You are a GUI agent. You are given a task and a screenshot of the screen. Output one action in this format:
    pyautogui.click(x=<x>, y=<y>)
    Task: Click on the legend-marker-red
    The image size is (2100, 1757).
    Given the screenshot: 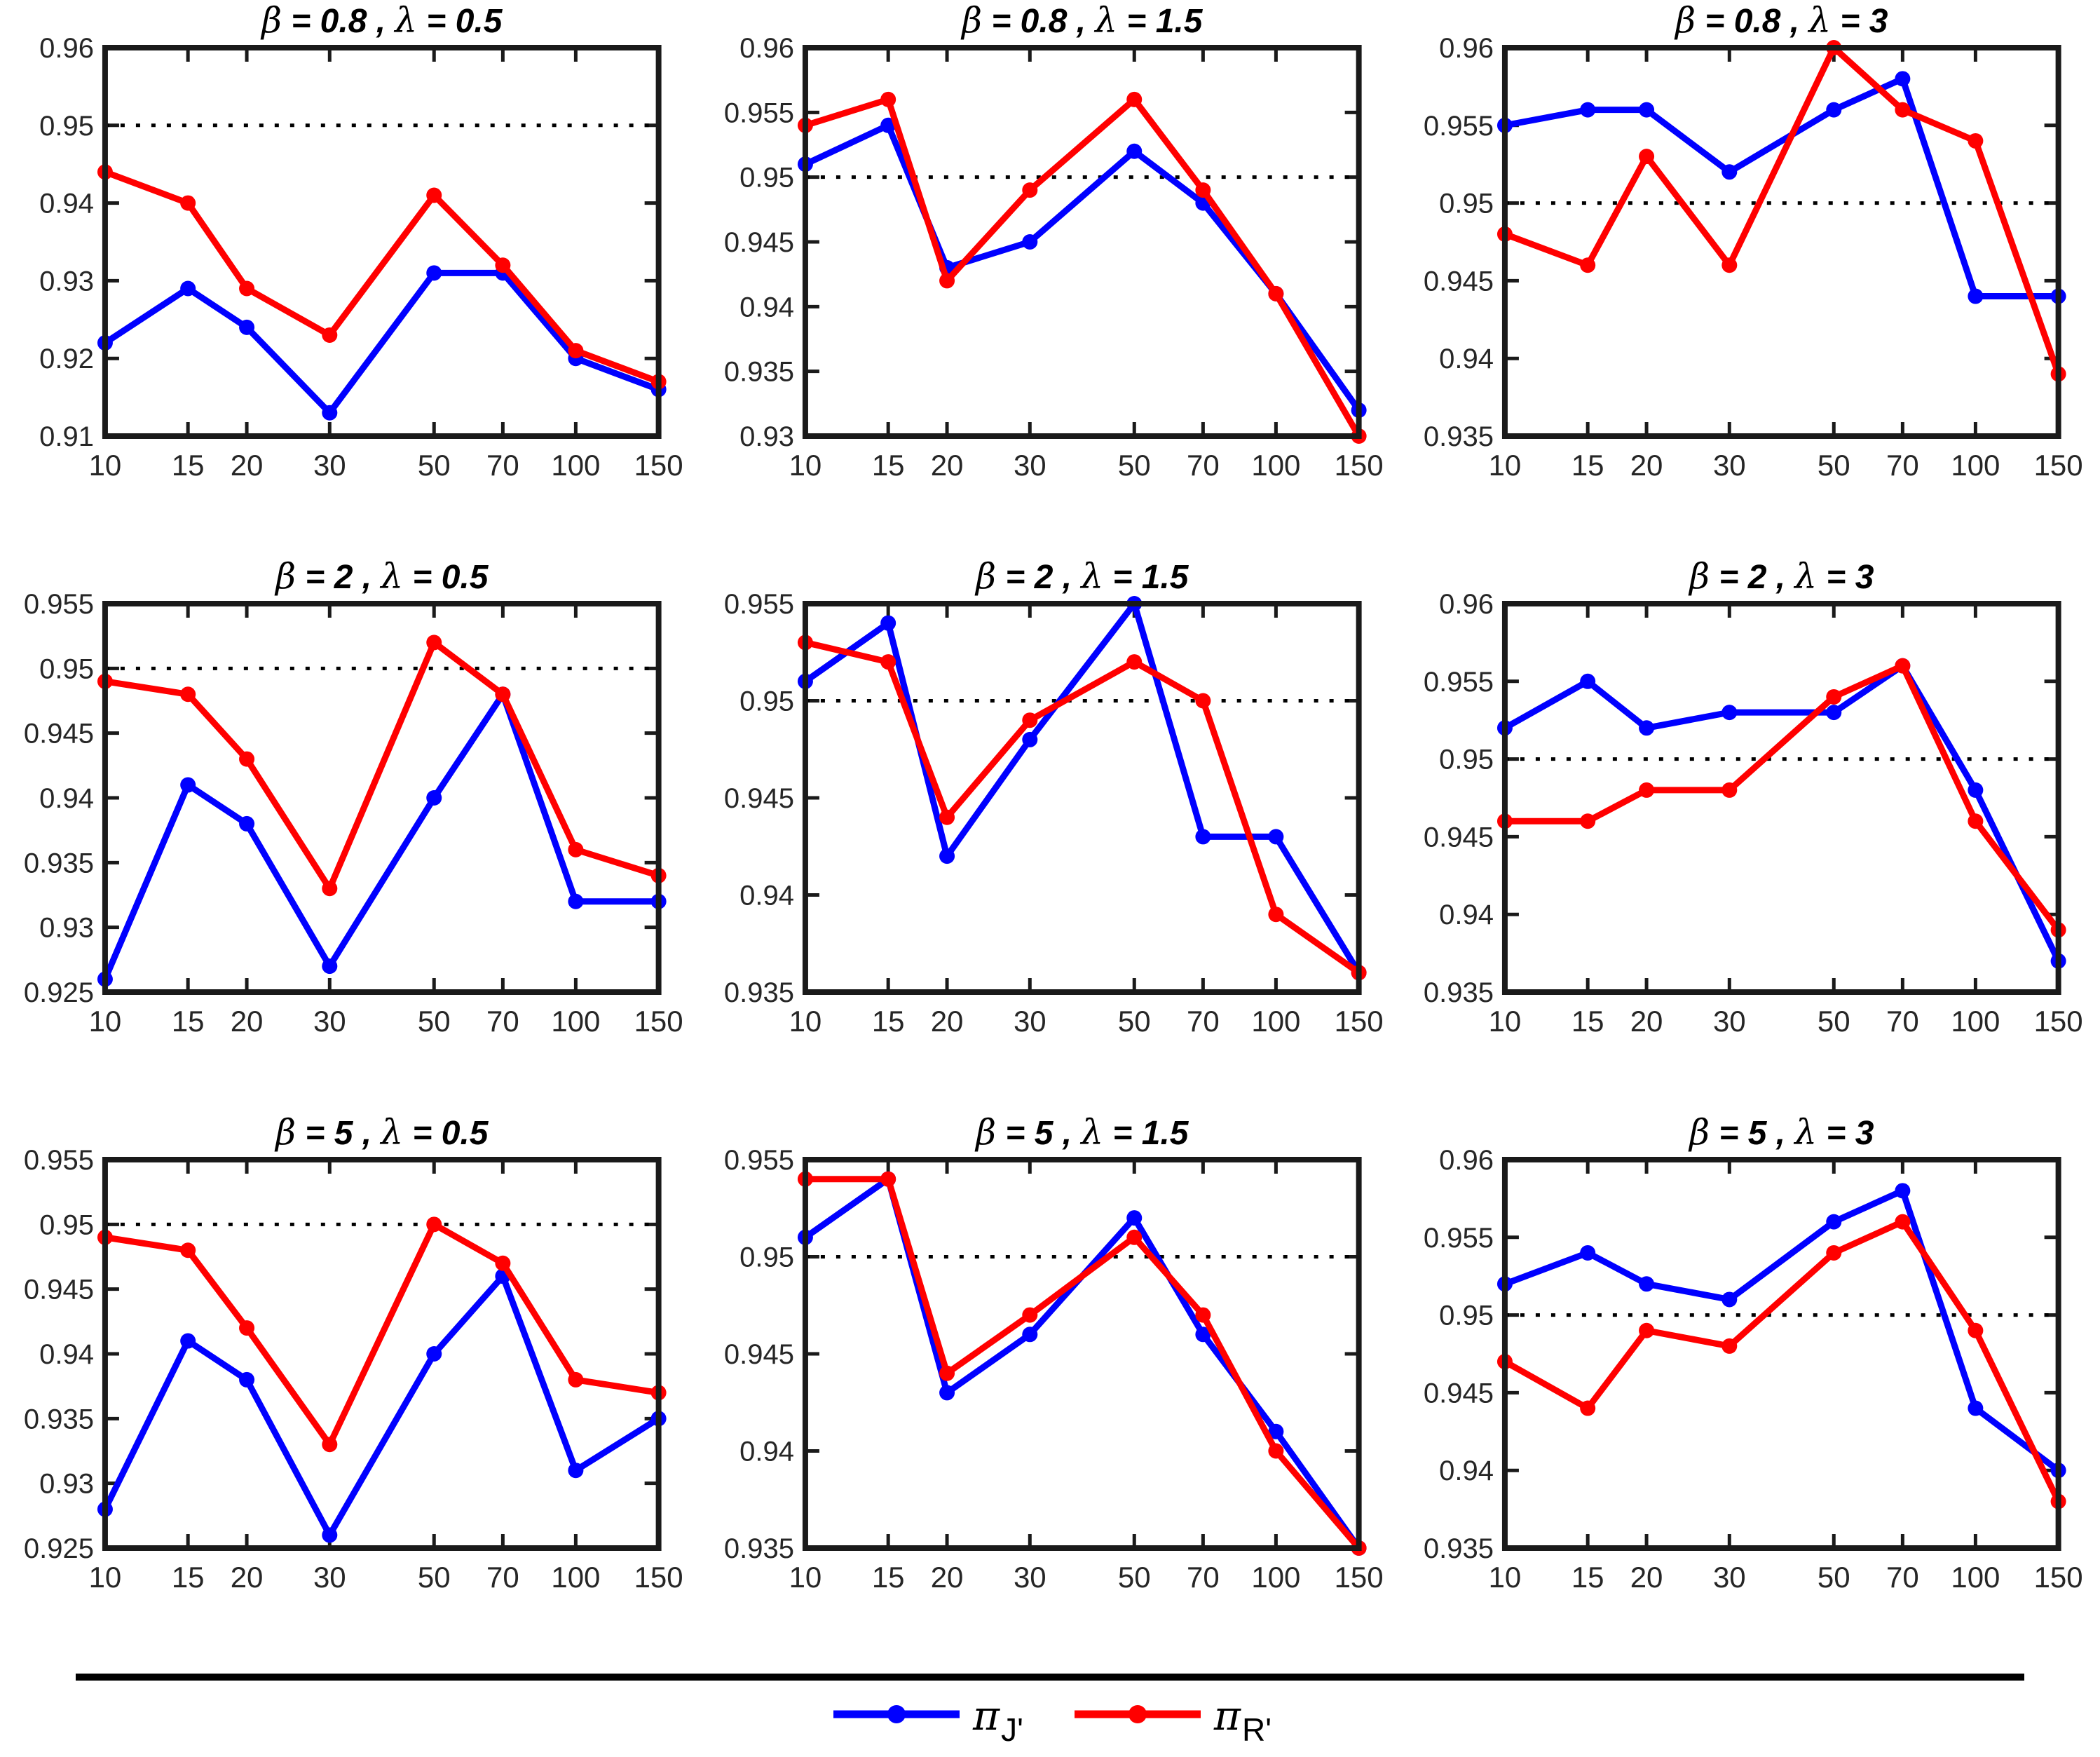 What is the action you would take?
    pyautogui.click(x=1137, y=1714)
    